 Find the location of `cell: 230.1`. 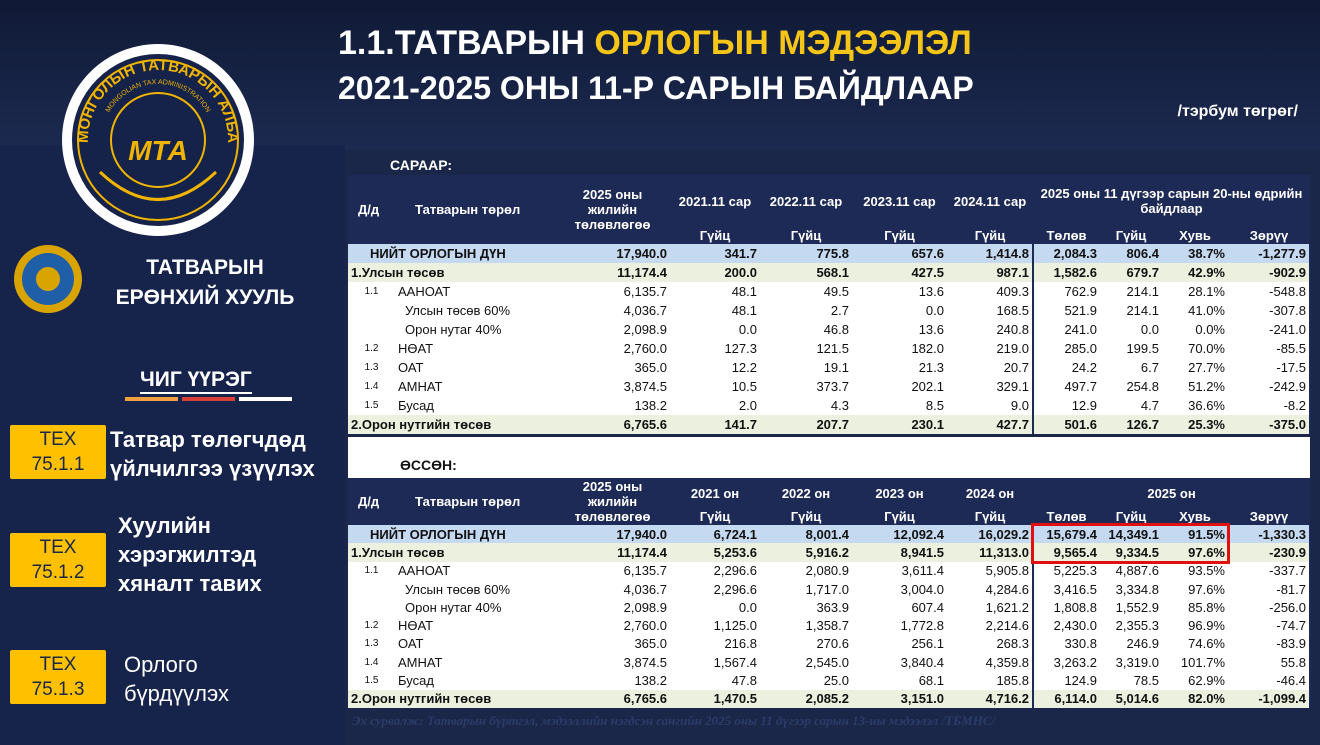

cell: 230.1 is located at coordinates (899, 424).